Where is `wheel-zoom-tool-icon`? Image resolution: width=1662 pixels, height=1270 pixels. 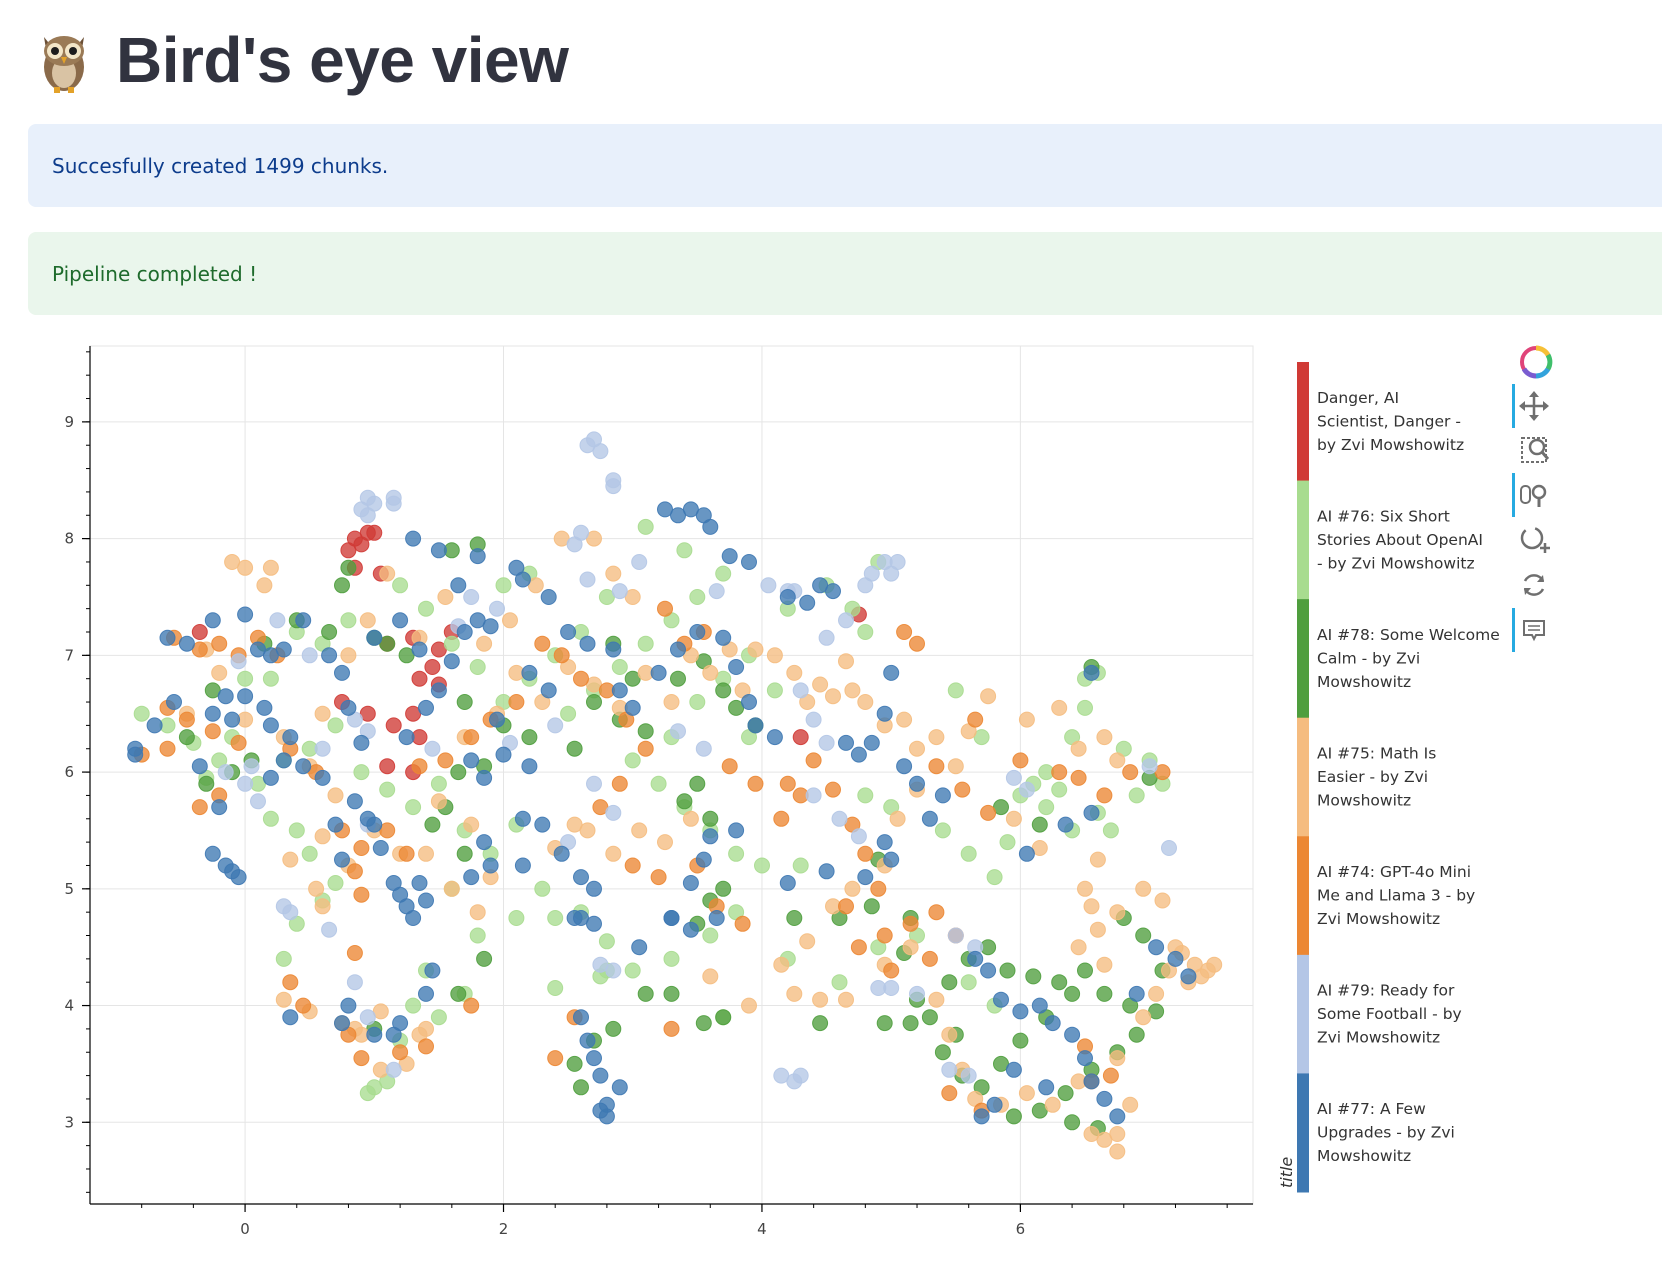
wheel-zoom-tool-icon is located at coordinates (1529, 495).